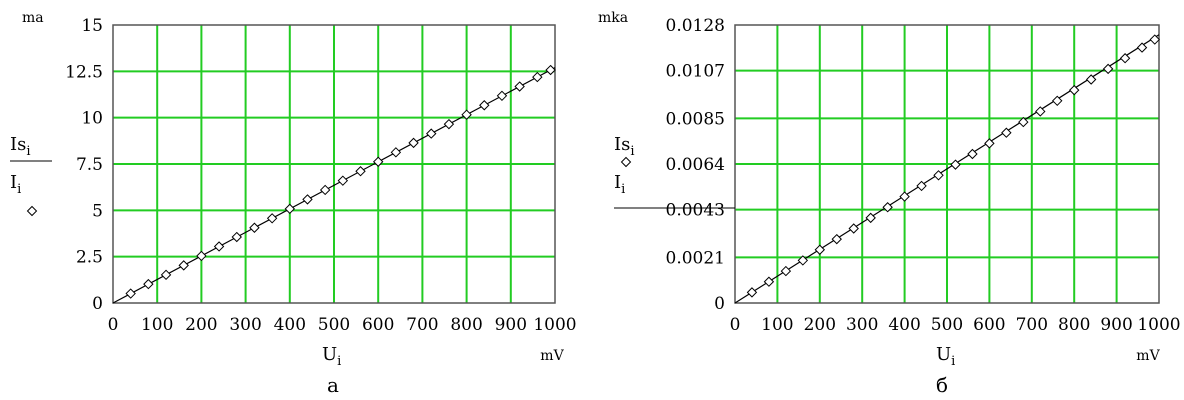  I want to click on x-tick-label: 0, so click(113, 325).